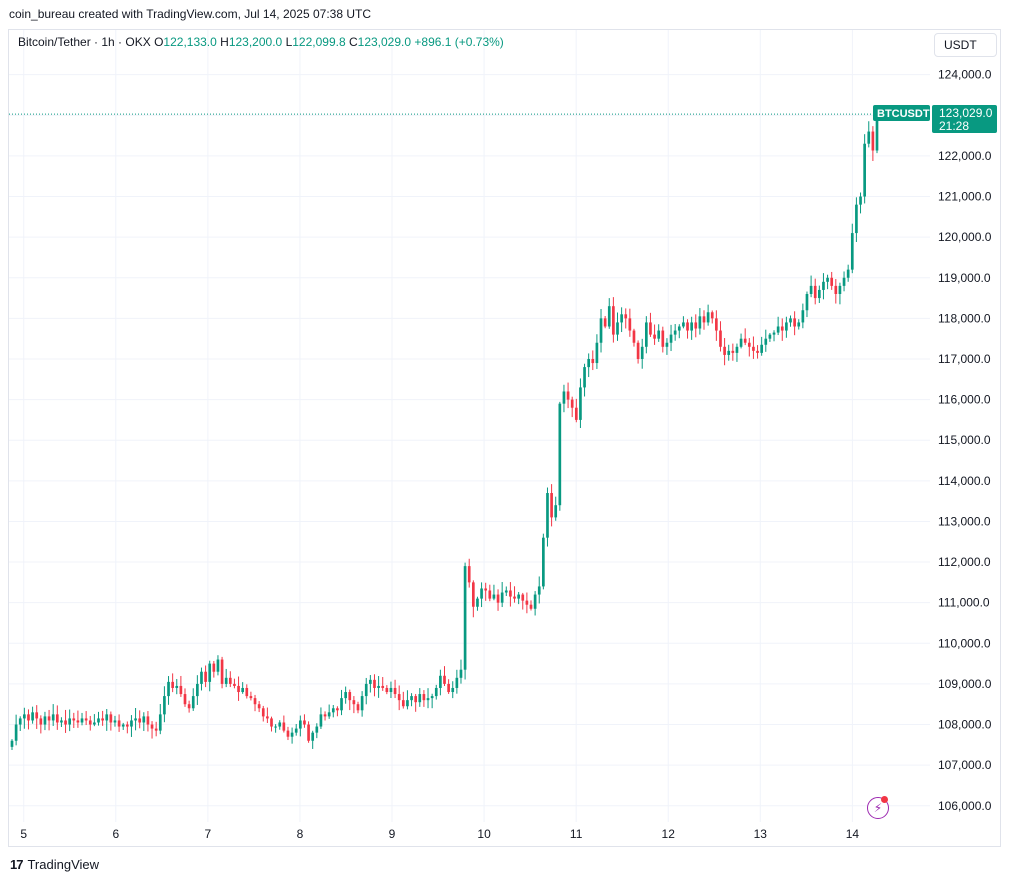 The width and height of the screenshot is (1012, 883). Describe the element at coordinates (965, 765) in the screenshot. I see `price-tick-label: 107,000.0` at that location.